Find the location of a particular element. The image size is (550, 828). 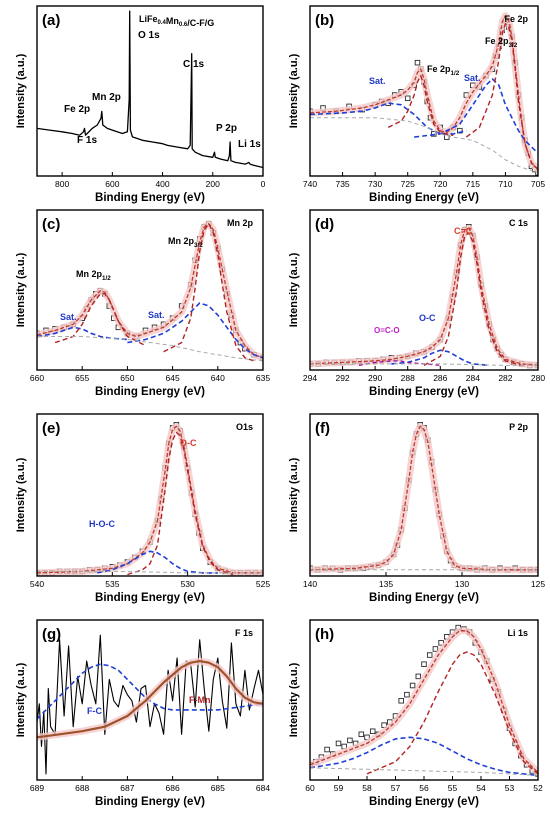

plot-area-f is located at coordinates (424, 498).